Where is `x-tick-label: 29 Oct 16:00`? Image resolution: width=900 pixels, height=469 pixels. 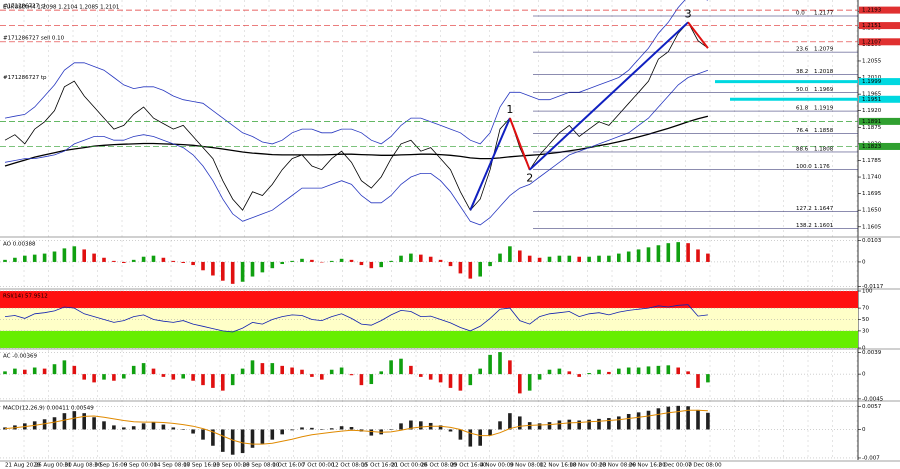 x-tick-label: 29 Oct 16:00 is located at coordinates (469, 466).